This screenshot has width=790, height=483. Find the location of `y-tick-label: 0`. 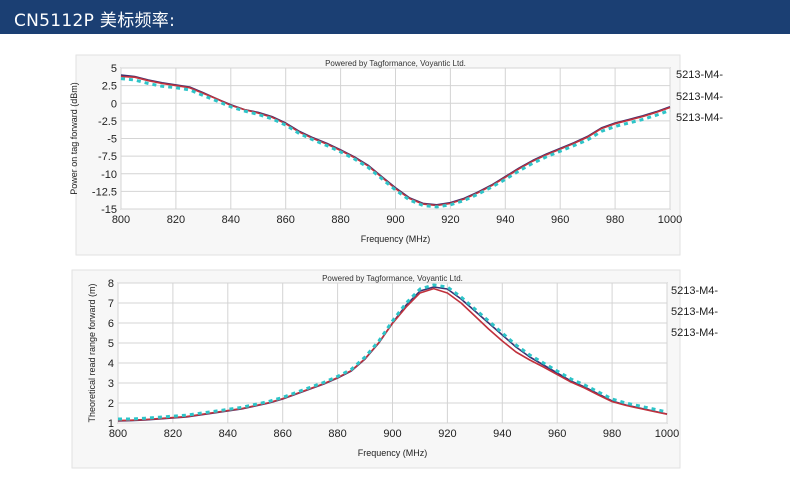

y-tick-label: 0 is located at coordinates (114, 104).